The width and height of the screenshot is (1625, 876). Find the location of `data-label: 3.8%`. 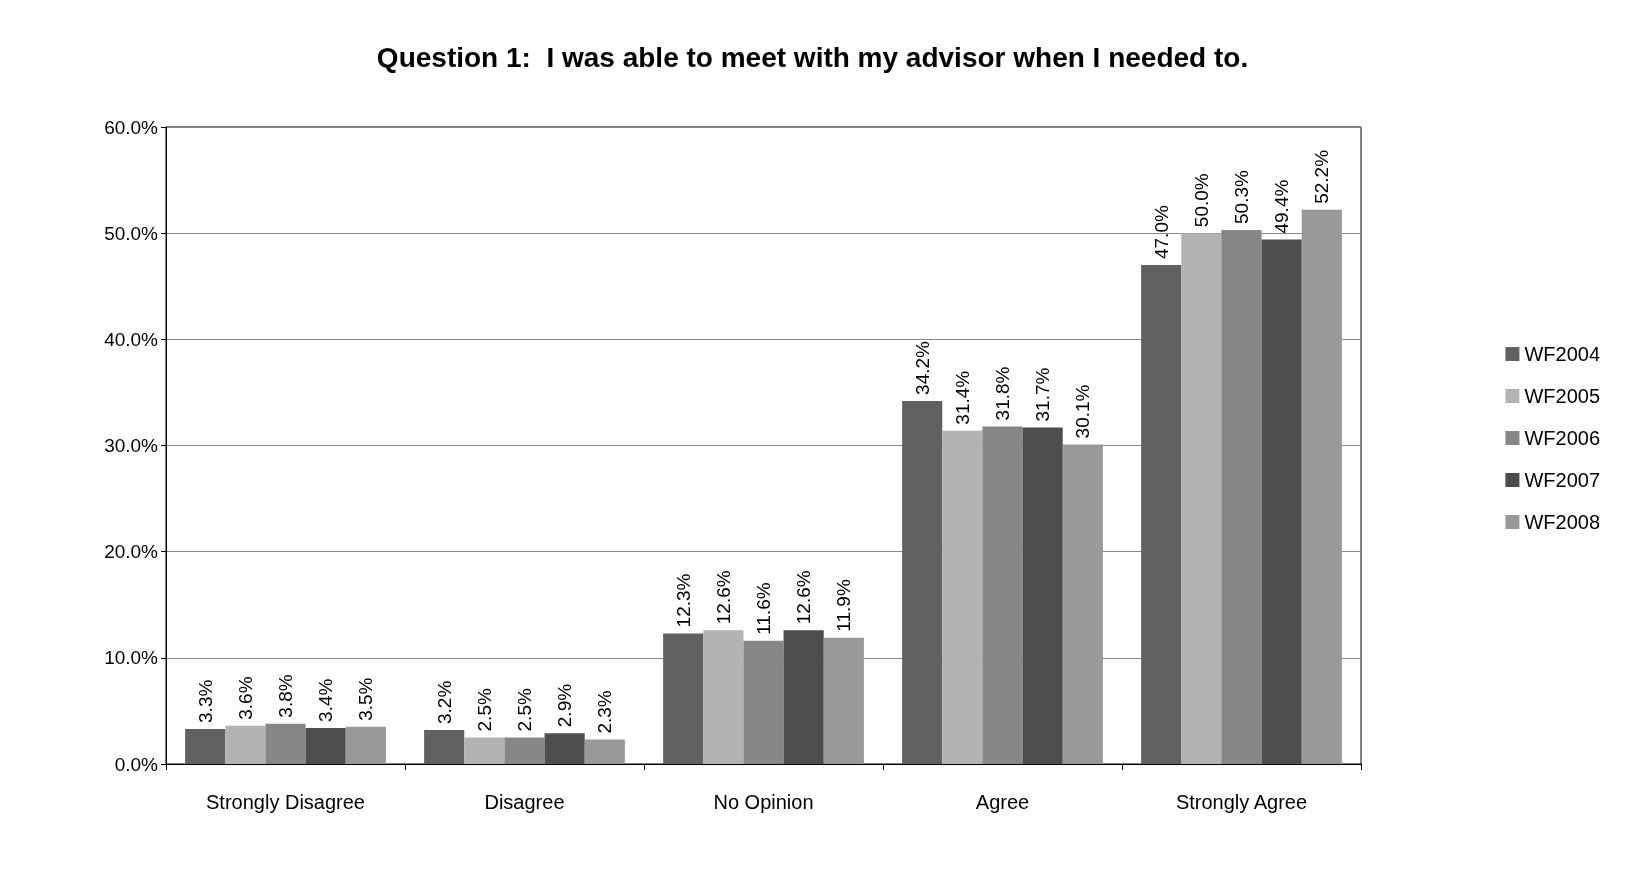

data-label: 3.8% is located at coordinates (285, 696).